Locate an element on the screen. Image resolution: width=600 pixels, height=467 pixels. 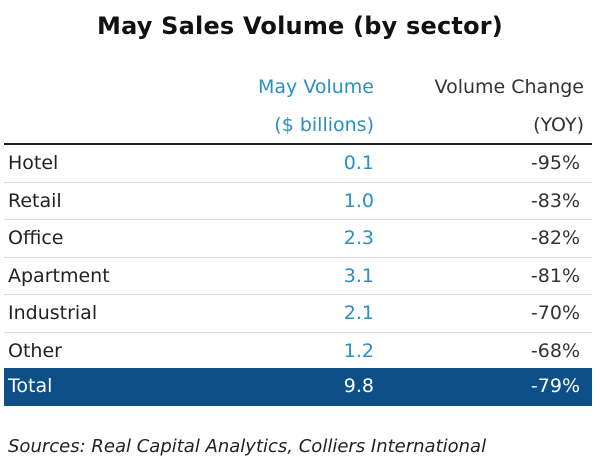
table-row: Industrial 2.1 -70% is located at coordinates (298, 314).